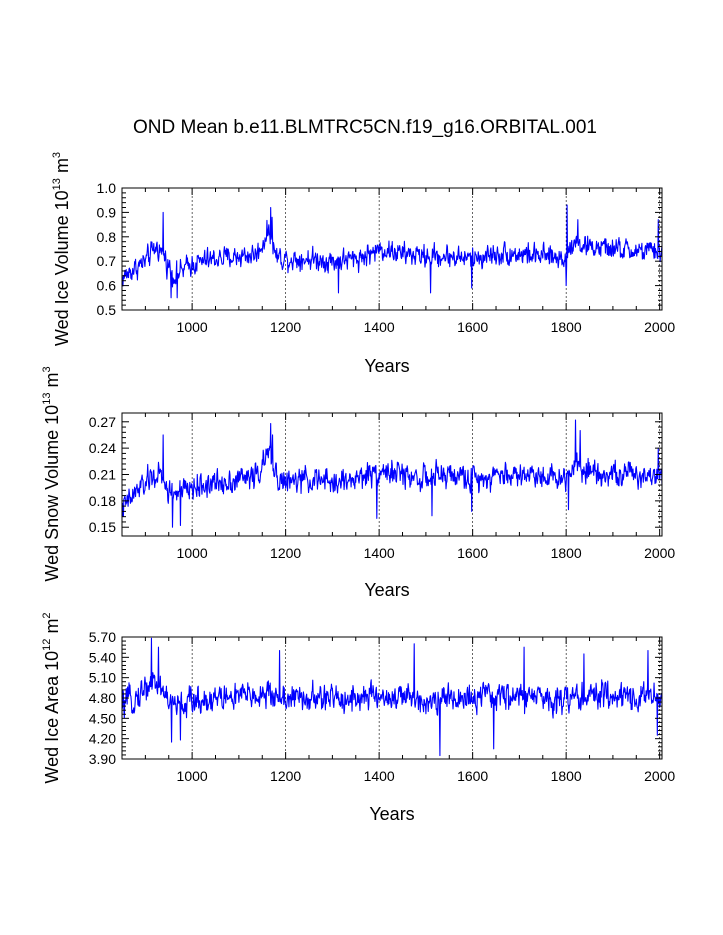  What do you see at coordinates (659, 553) in the screenshot?
I see `wed-snow-volume-xtick-label: 2000` at bounding box center [659, 553].